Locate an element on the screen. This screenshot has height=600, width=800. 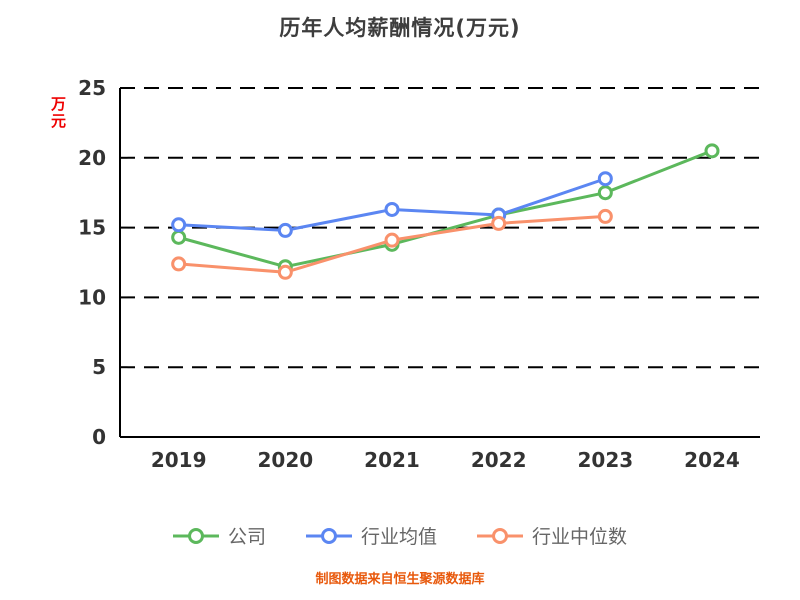
svg-text: 2023 is located at coordinates (605, 460).